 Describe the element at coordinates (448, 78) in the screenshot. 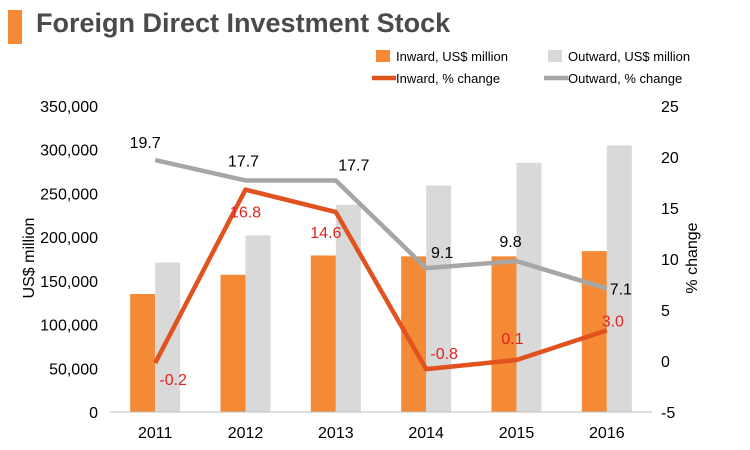

I see `legend-label: Inward, % change` at that location.